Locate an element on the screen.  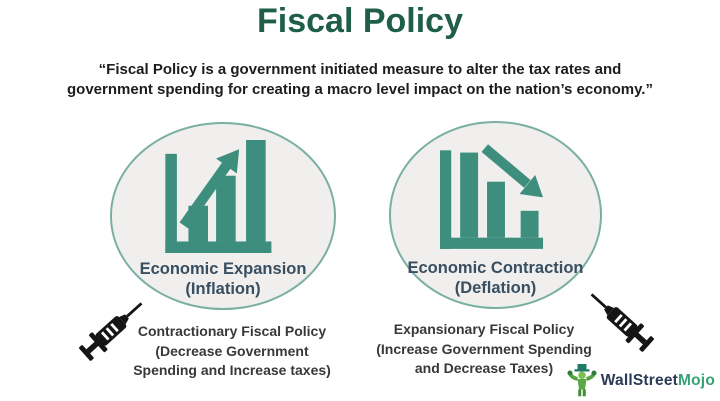
wallstreetmojo-logo: WallStreetMojo is located at coordinates (641, 380).